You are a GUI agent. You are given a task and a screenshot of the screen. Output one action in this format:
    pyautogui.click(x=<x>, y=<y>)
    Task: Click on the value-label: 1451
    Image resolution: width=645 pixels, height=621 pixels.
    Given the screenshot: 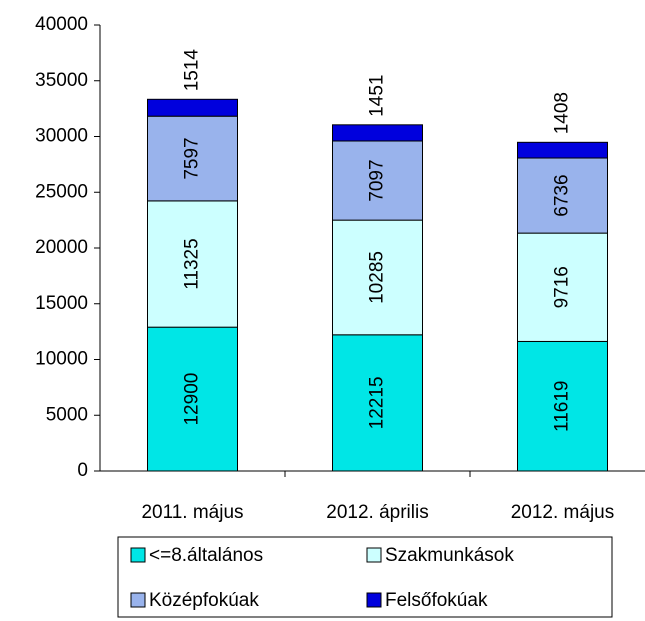 What is the action you would take?
    pyautogui.click(x=377, y=96)
    